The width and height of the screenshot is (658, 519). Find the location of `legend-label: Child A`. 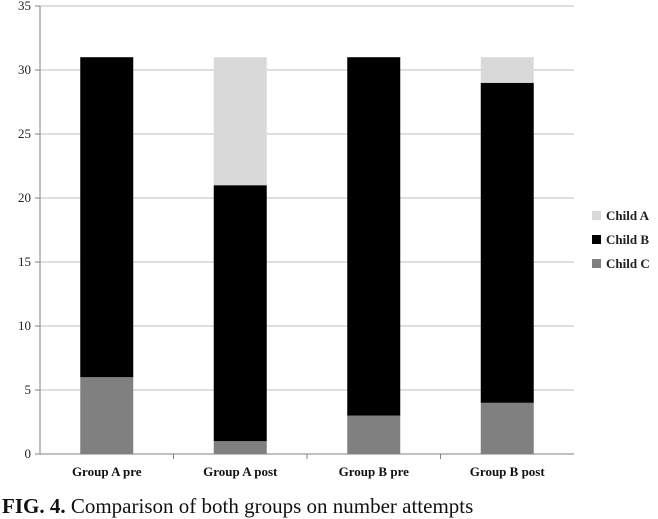

legend-label: Child A is located at coordinates (628, 215).